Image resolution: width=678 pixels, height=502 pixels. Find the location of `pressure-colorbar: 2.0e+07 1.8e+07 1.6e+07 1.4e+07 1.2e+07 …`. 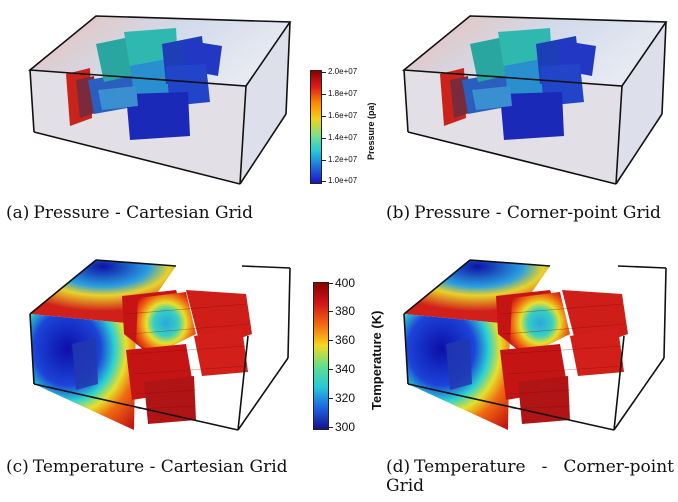

pressure-colorbar: 2.0e+07 1.8e+07 1.6e+07 1.4e+07 1.2e+07 … is located at coordinates (355, 128).